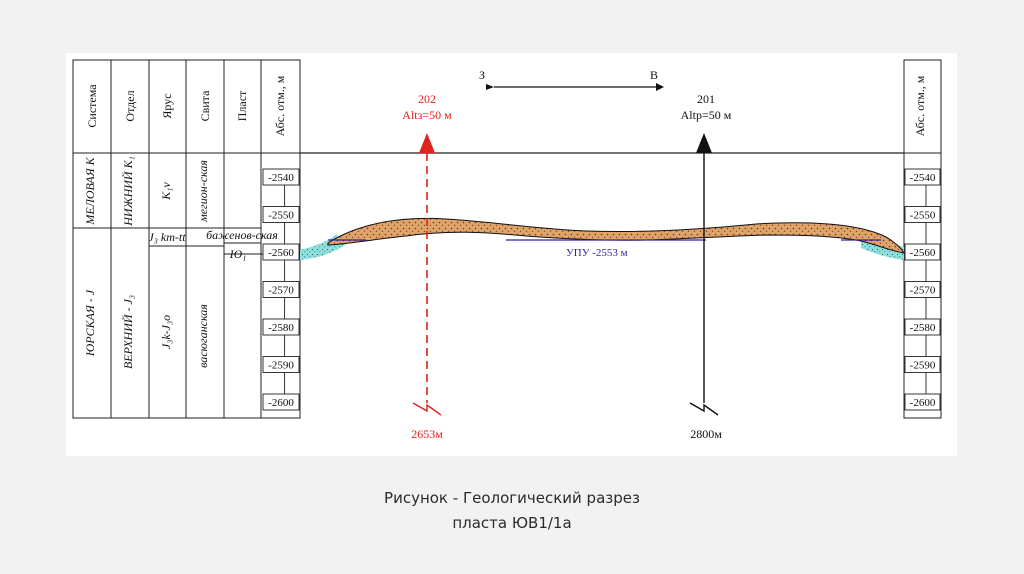 This screenshot has height=574, width=1024. What do you see at coordinates (242, 235) in the screenshot?
I see `suite-mid-label: баженов-ская` at bounding box center [242, 235].